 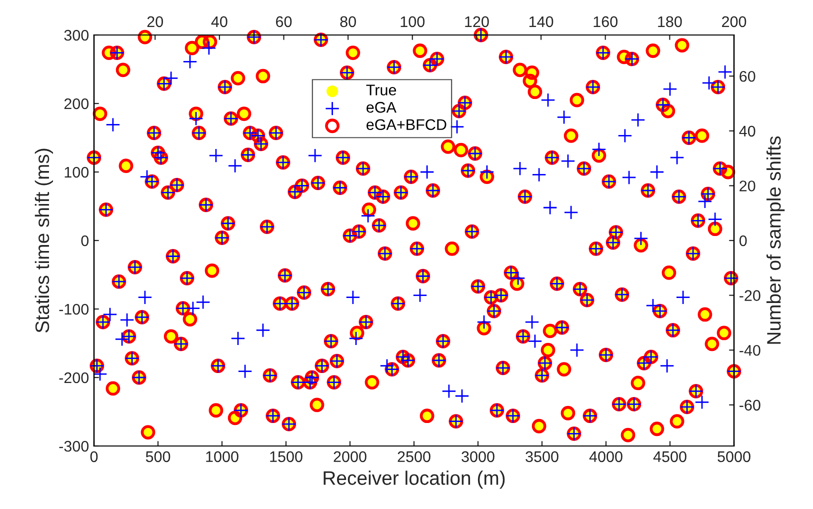 I want to click on y2-tick-label: 20, so click(x=748, y=186).